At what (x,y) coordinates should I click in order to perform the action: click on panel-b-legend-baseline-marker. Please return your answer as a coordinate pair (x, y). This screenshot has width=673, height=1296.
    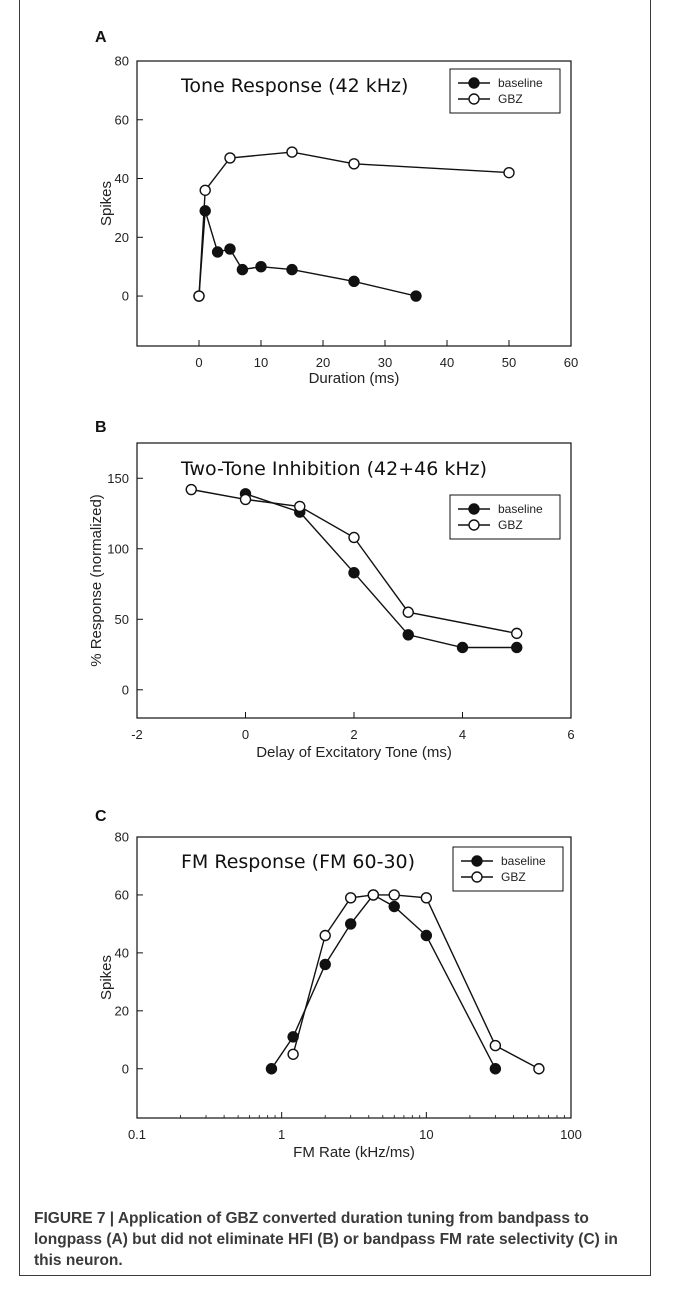
    Looking at the image, I should click on (474, 509).